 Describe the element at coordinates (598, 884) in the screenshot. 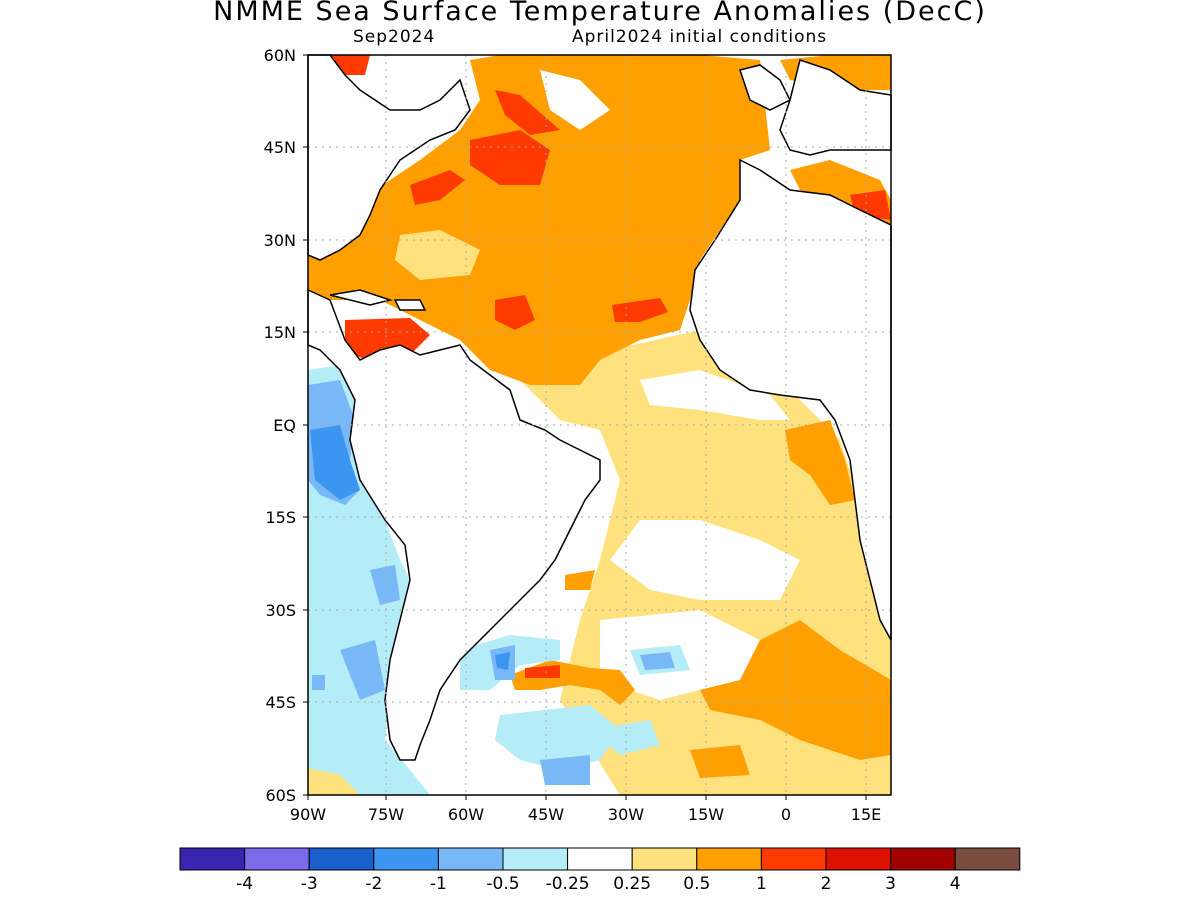

I see `colorbar-labels: -4 -3 -2 -1 -0.5 -0.25 0.25 0.5 1 2 3 4` at that location.